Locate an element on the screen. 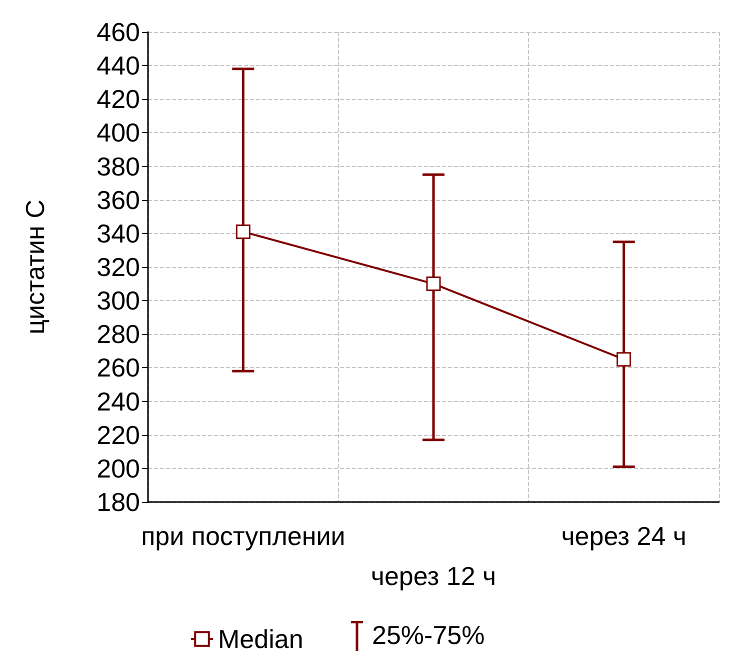 The width and height of the screenshot is (733, 661). y-tick-label: 240 is located at coordinates (118, 401).